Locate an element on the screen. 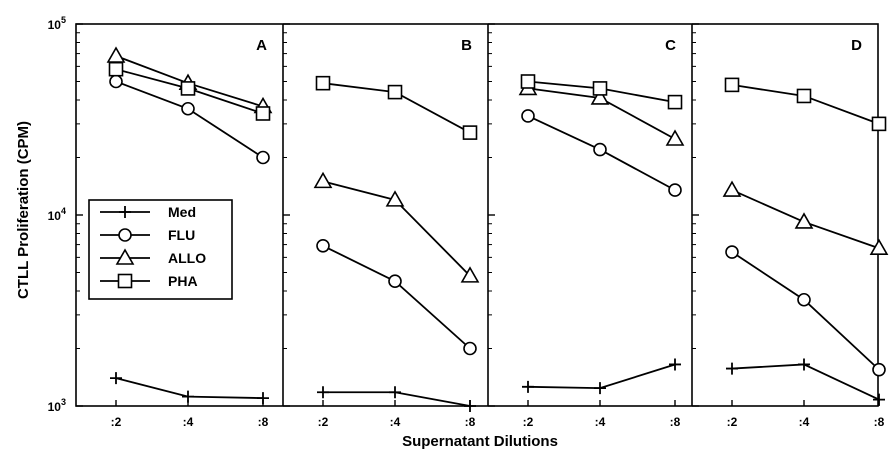 The width and height of the screenshot is (889, 453). legend-label-pha: PHA is located at coordinates (183, 281).